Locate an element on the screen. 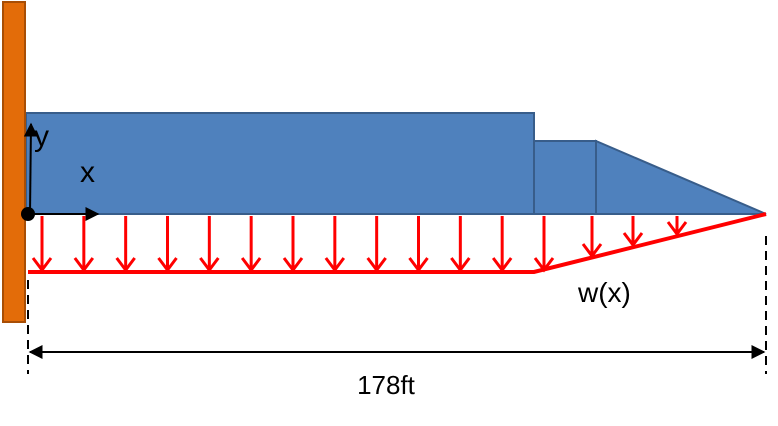 Image resolution: width=778 pixels, height=426 pixels. load-label: w(x) is located at coordinates (604, 292).